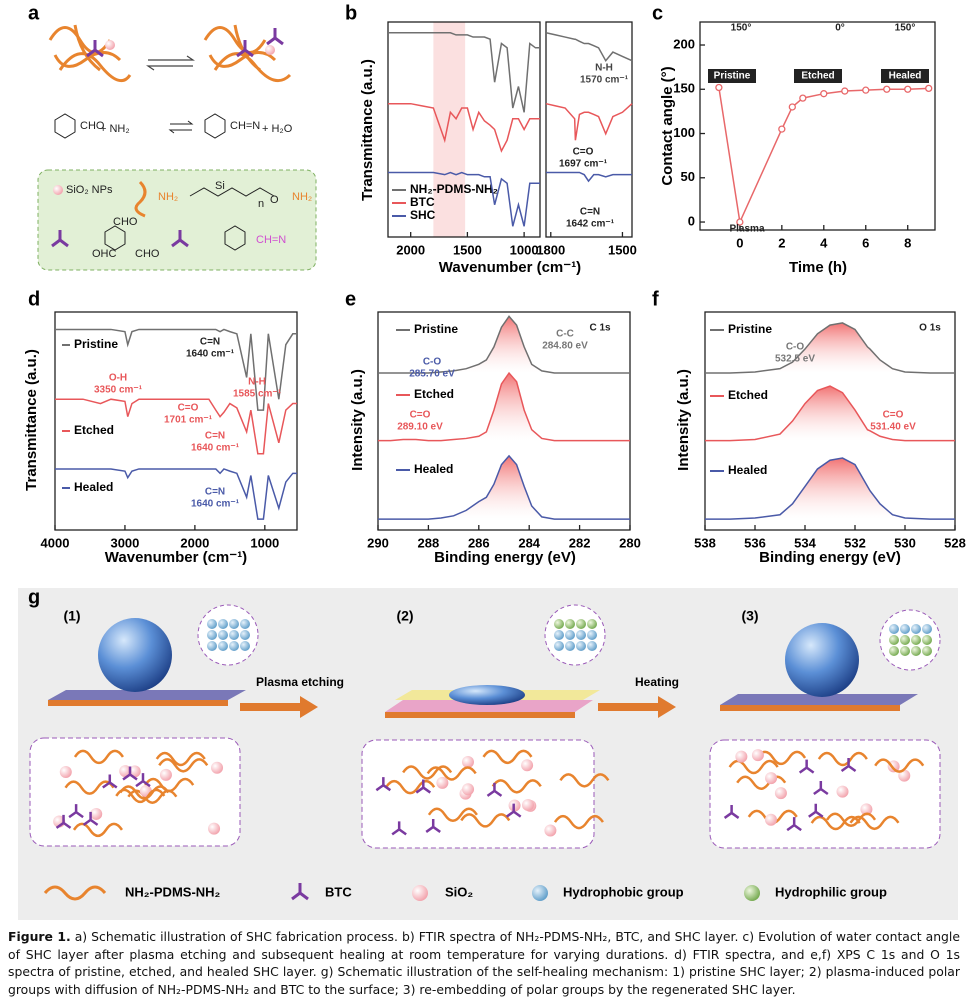 The image size is (968, 1006). Describe the element at coordinates (367, 130) in the screenshot. I see `y-axis-label: Transmittance (a.u.)` at that location.